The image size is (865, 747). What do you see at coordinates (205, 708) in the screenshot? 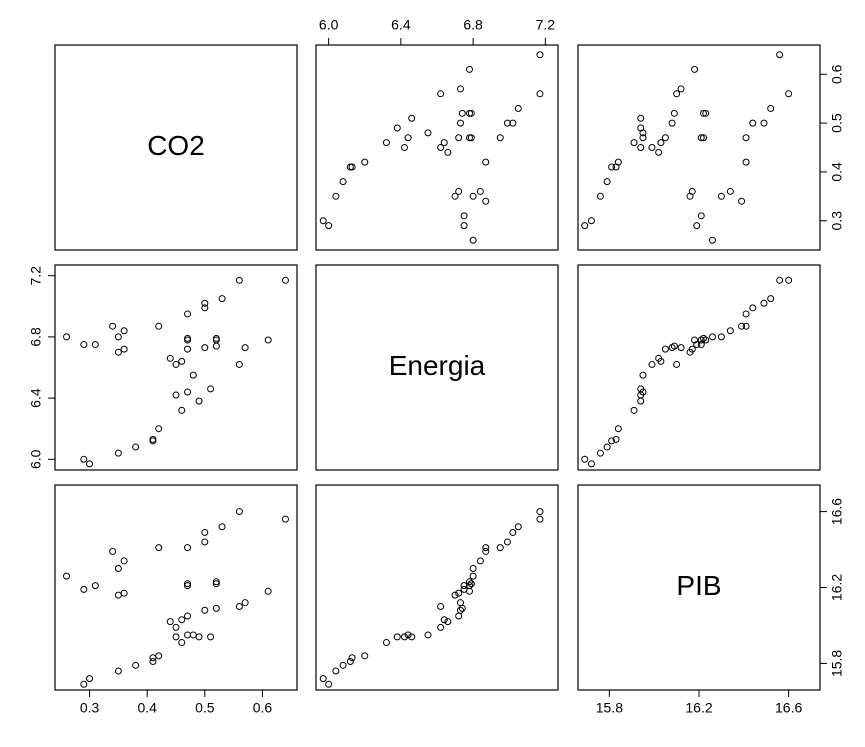
I see `x-tick-label: 0.5` at bounding box center [205, 708].